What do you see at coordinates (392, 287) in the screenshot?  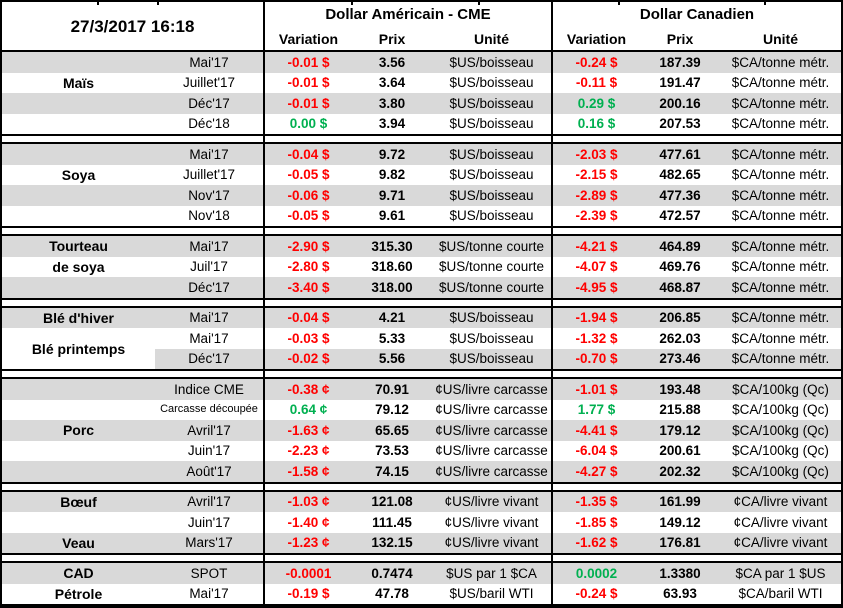 I see `us-price: 318.00` at bounding box center [392, 287].